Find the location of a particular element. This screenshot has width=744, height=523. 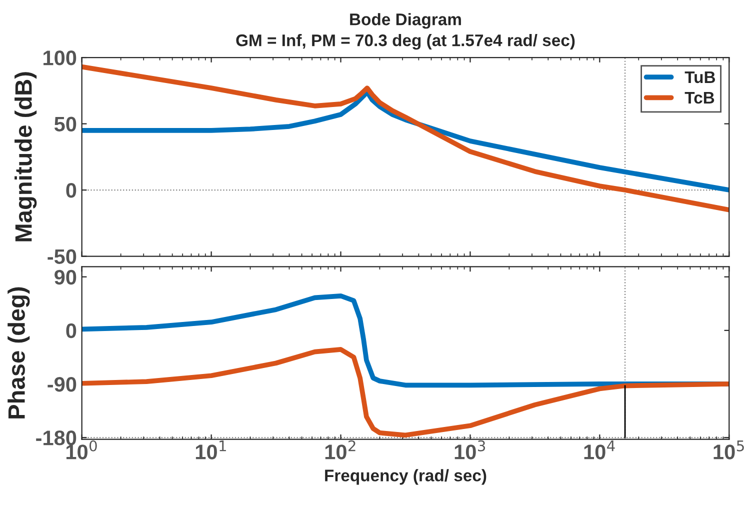

x-tick-label: 10$^{4}$ is located at coordinates (599, 450).